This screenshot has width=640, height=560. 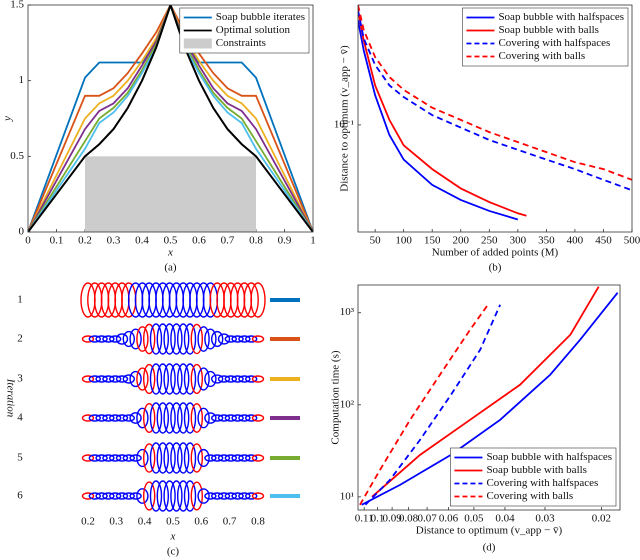 What do you see at coordinates (461, 241) in the screenshot?
I see `x-tick-label: 200` at bounding box center [461, 241].